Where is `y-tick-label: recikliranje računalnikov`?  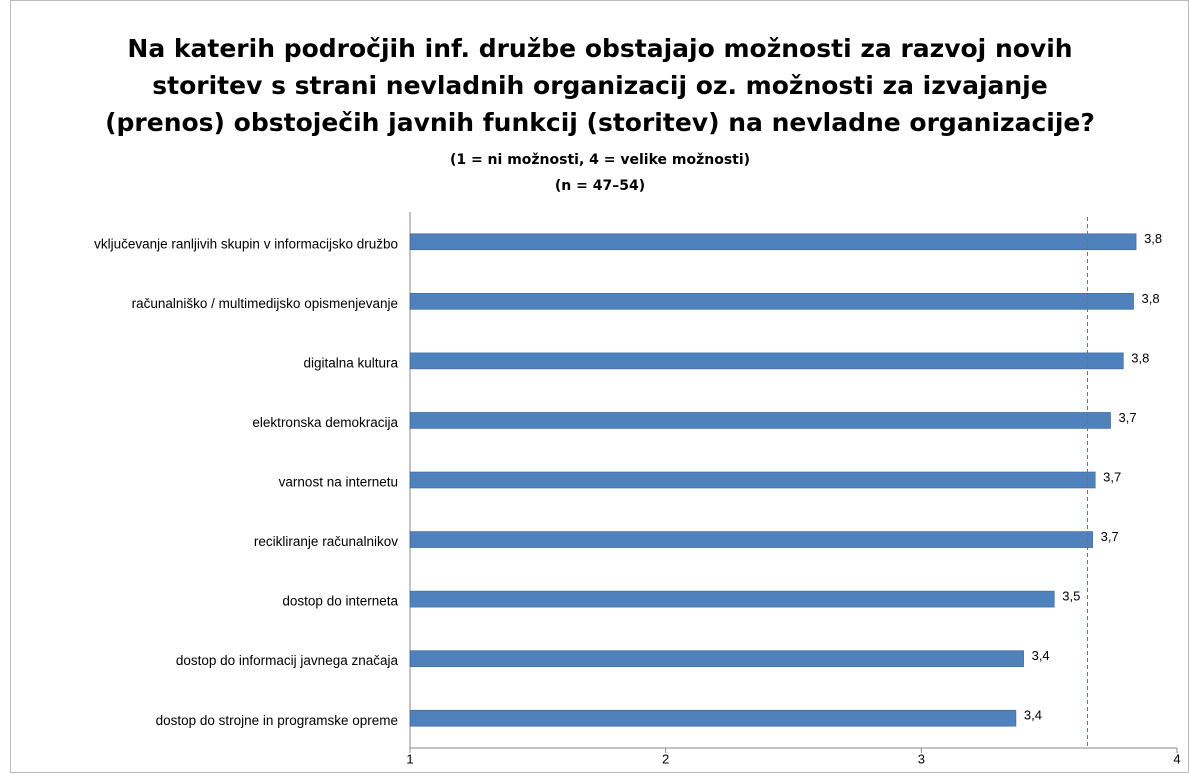
y-tick-label: recikliranje računalnikov is located at coordinates (326, 541).